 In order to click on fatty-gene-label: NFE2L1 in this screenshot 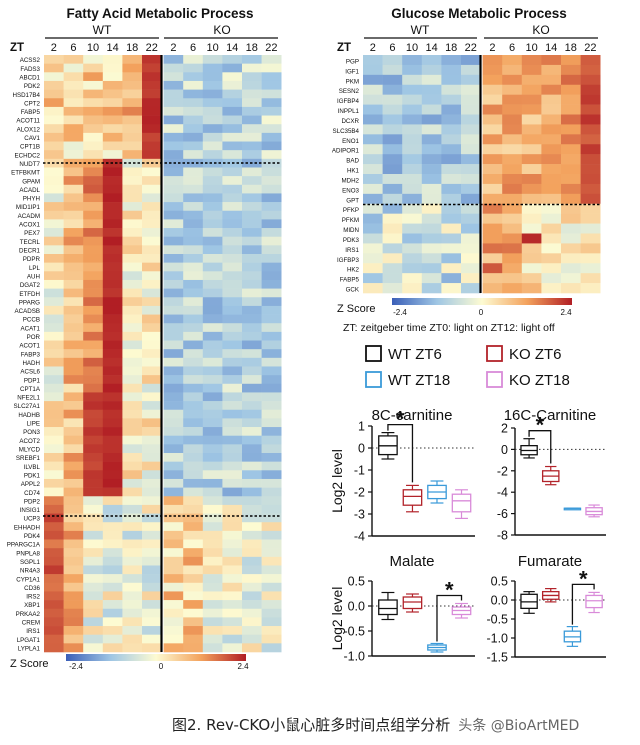, I will do `click(28, 398)`.